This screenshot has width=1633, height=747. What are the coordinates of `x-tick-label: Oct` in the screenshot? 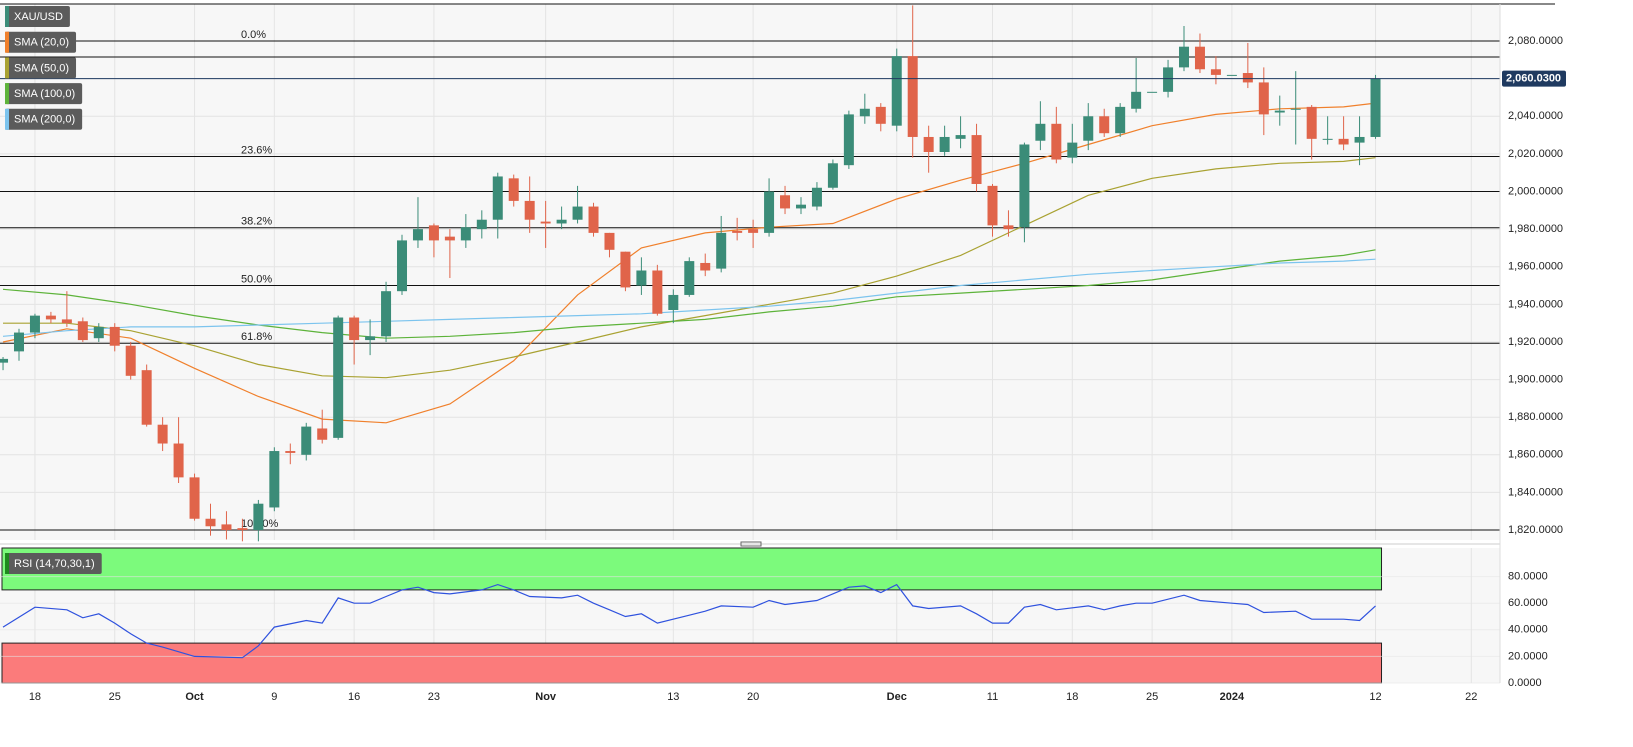 It's located at (194, 697).